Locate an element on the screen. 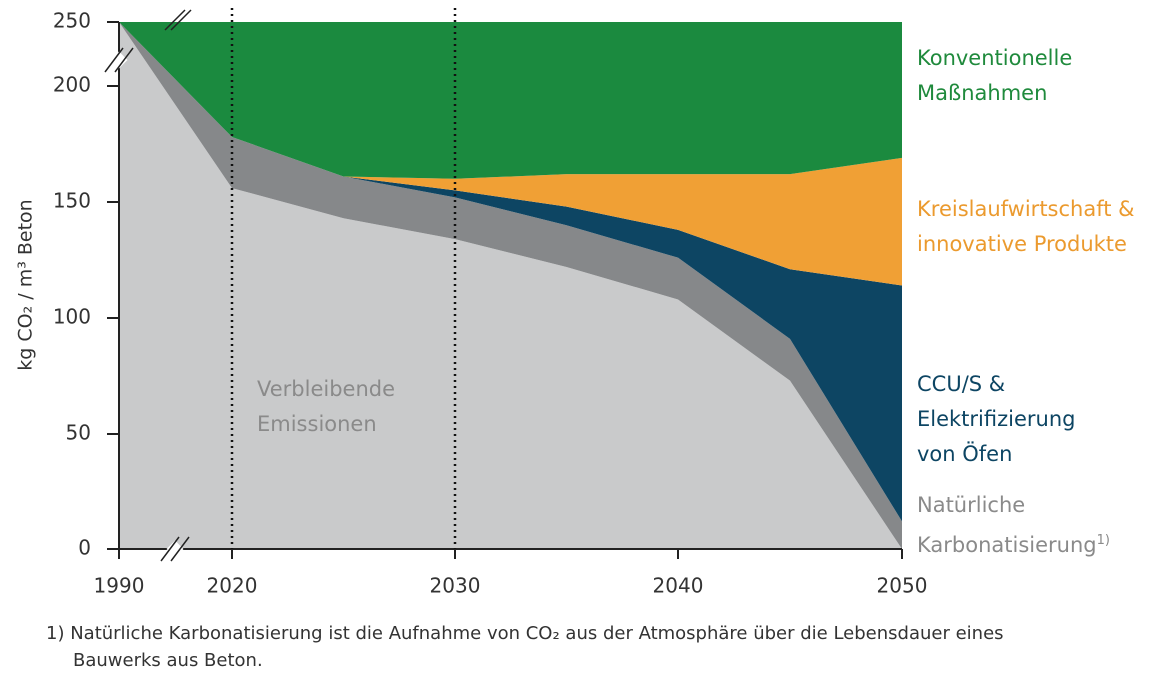 The height and width of the screenshot is (677, 1172). y-tick-label: 50 is located at coordinates (78, 433).